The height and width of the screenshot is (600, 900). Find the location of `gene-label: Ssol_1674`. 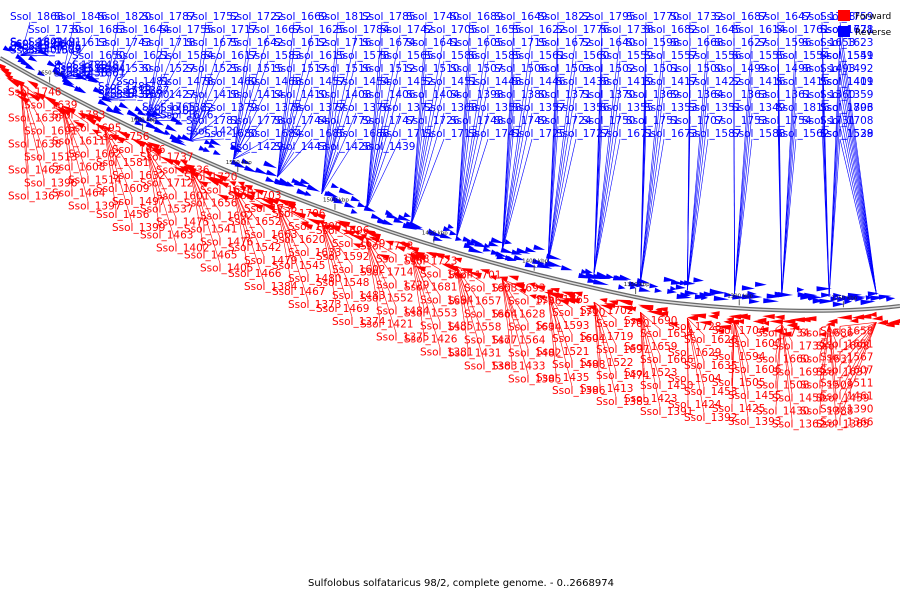

gene-label: Ssol_1674 is located at coordinates (389, 43).